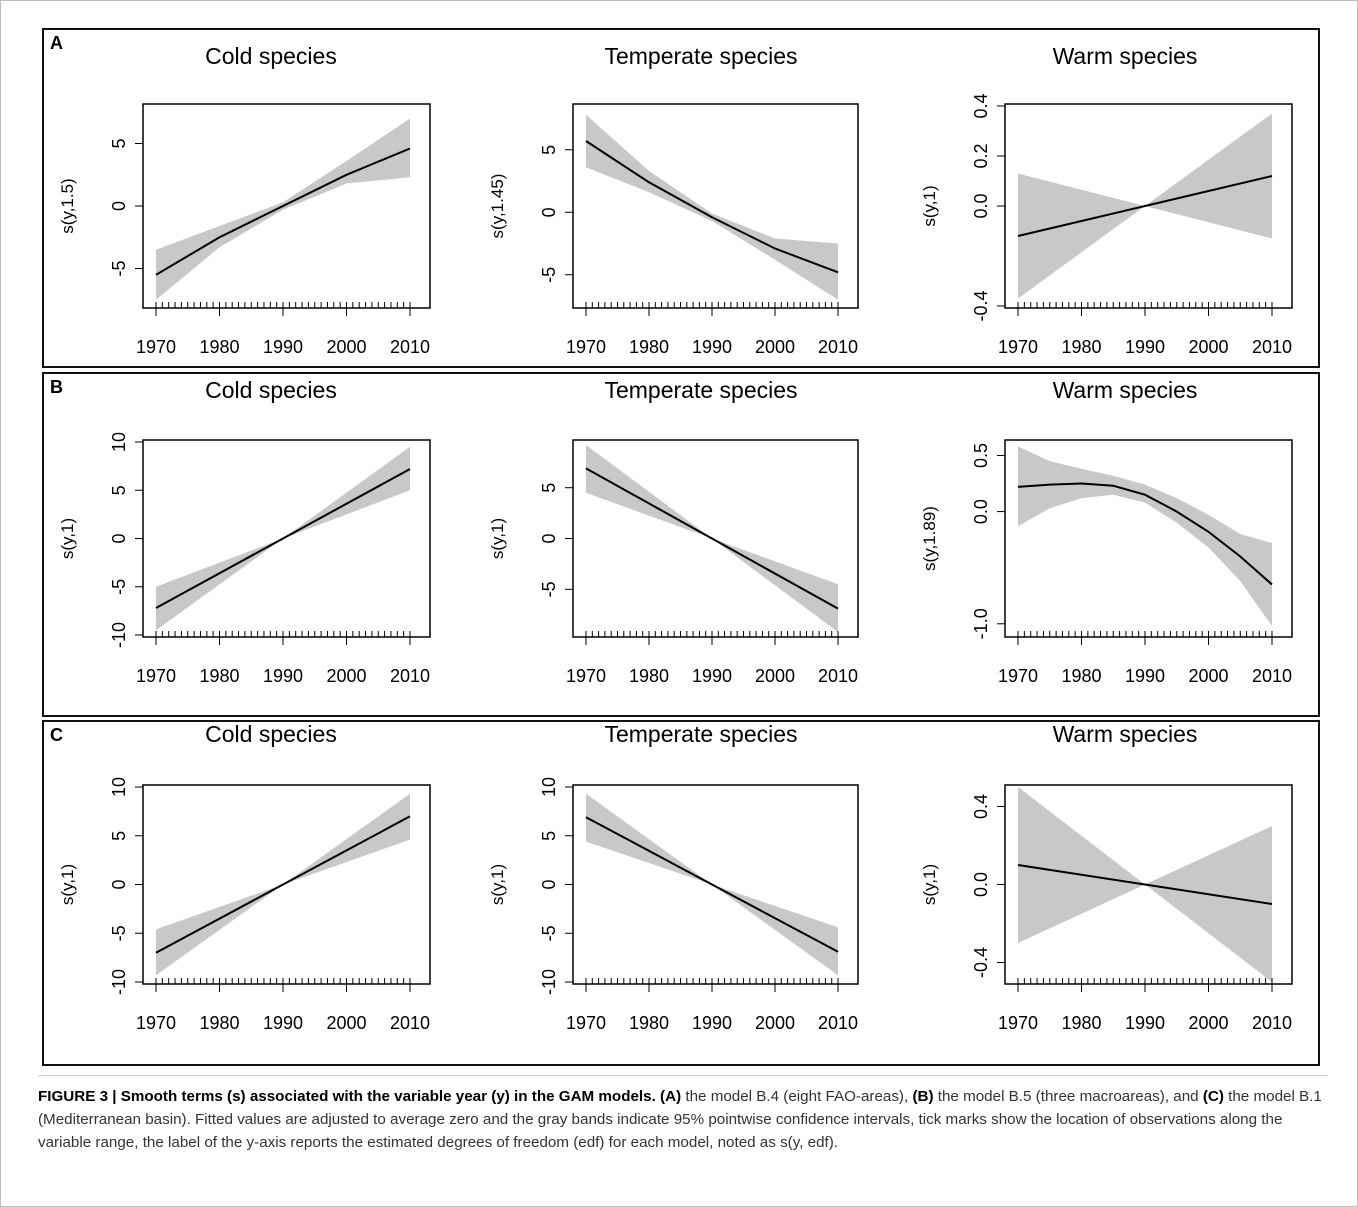 The width and height of the screenshot is (1358, 1207). Describe the element at coordinates (1068, 1096) in the screenshot. I see `caption-text-b: the model B.5 (three macroareas), and` at that location.